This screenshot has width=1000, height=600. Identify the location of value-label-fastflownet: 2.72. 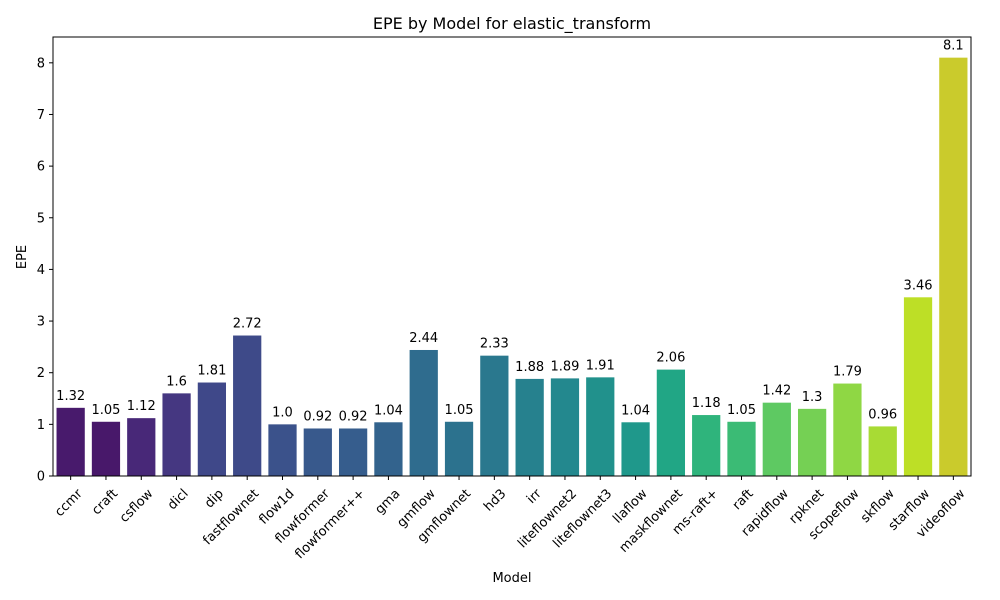
(247, 324).